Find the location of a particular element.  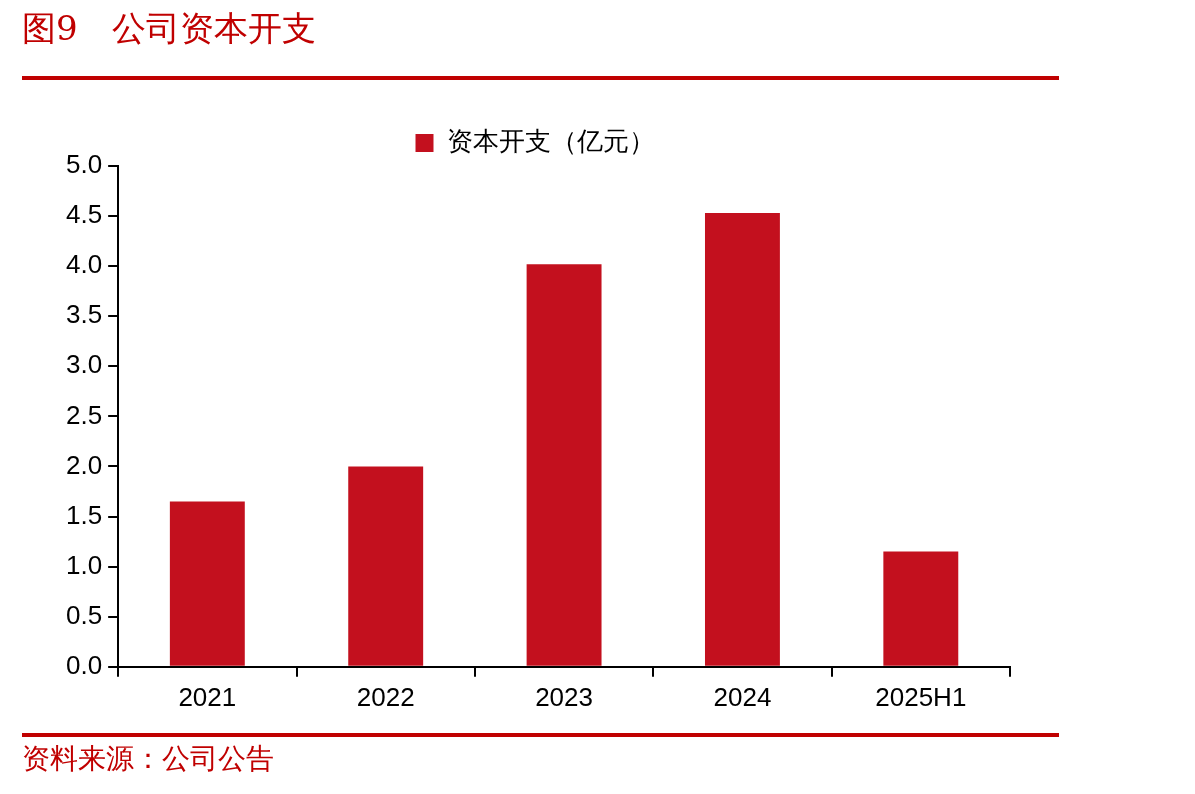

y-tick-label: 0.5 is located at coordinates (84, 614).